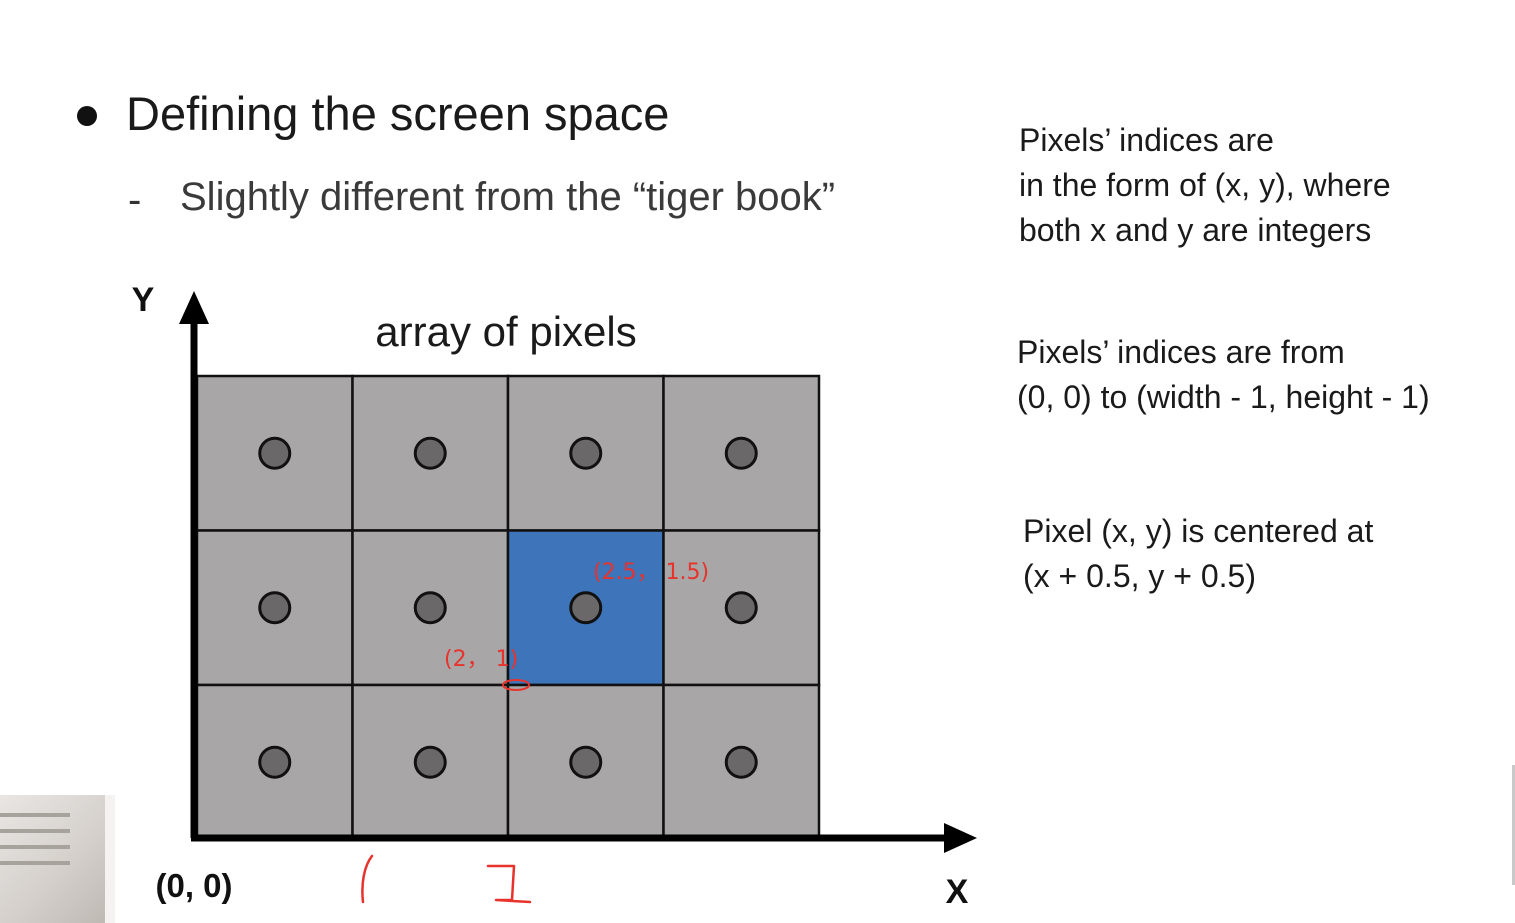 The image size is (1515, 923). What do you see at coordinates (508, 197) in the screenshot?
I see `slide-subheading: Slightly different from the “tiger book”` at bounding box center [508, 197].